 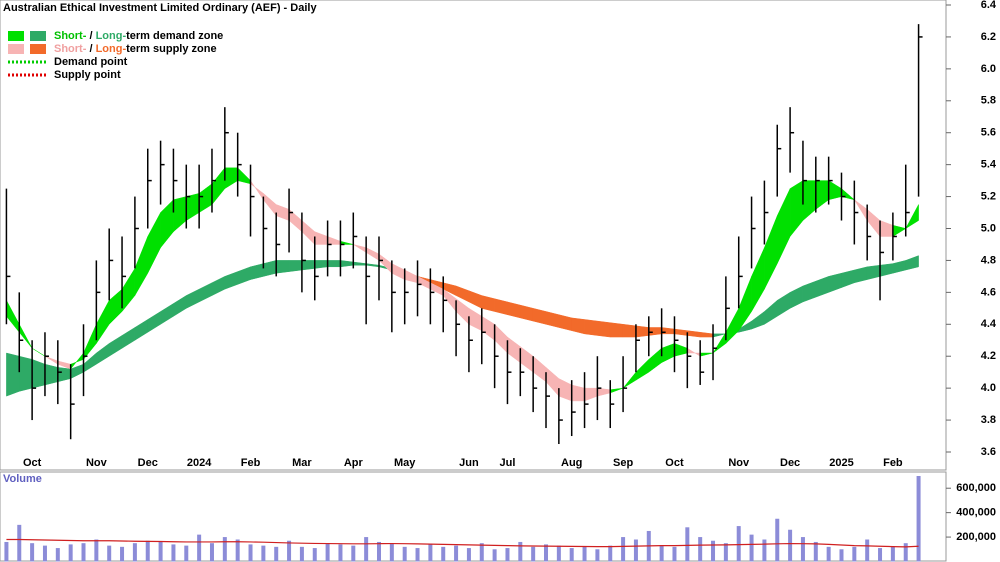 I want to click on legend-label: Supply point, so click(x=87, y=75).